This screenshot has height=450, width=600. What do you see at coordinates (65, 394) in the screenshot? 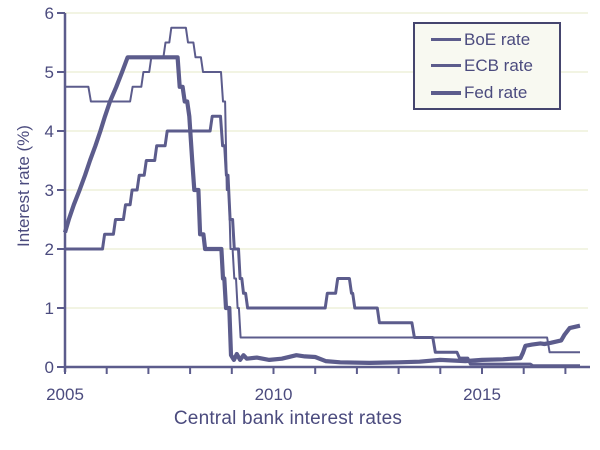
I see `x-tick-label-2005: 2005` at bounding box center [65, 394].